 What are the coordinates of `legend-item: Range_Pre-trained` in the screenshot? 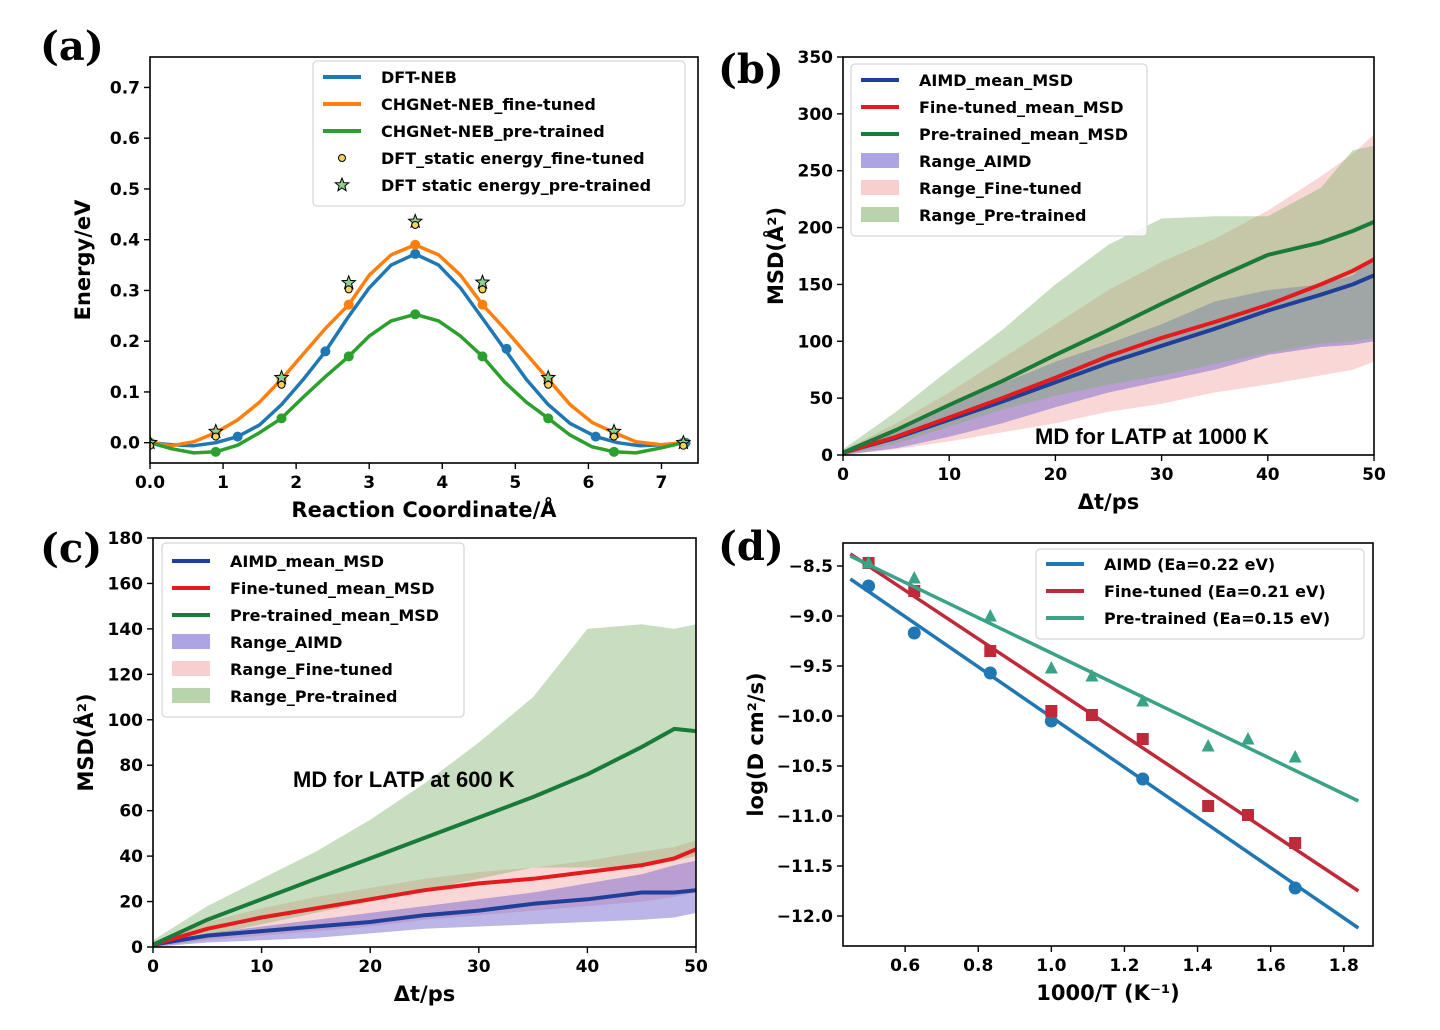 It's located at (973, 215).